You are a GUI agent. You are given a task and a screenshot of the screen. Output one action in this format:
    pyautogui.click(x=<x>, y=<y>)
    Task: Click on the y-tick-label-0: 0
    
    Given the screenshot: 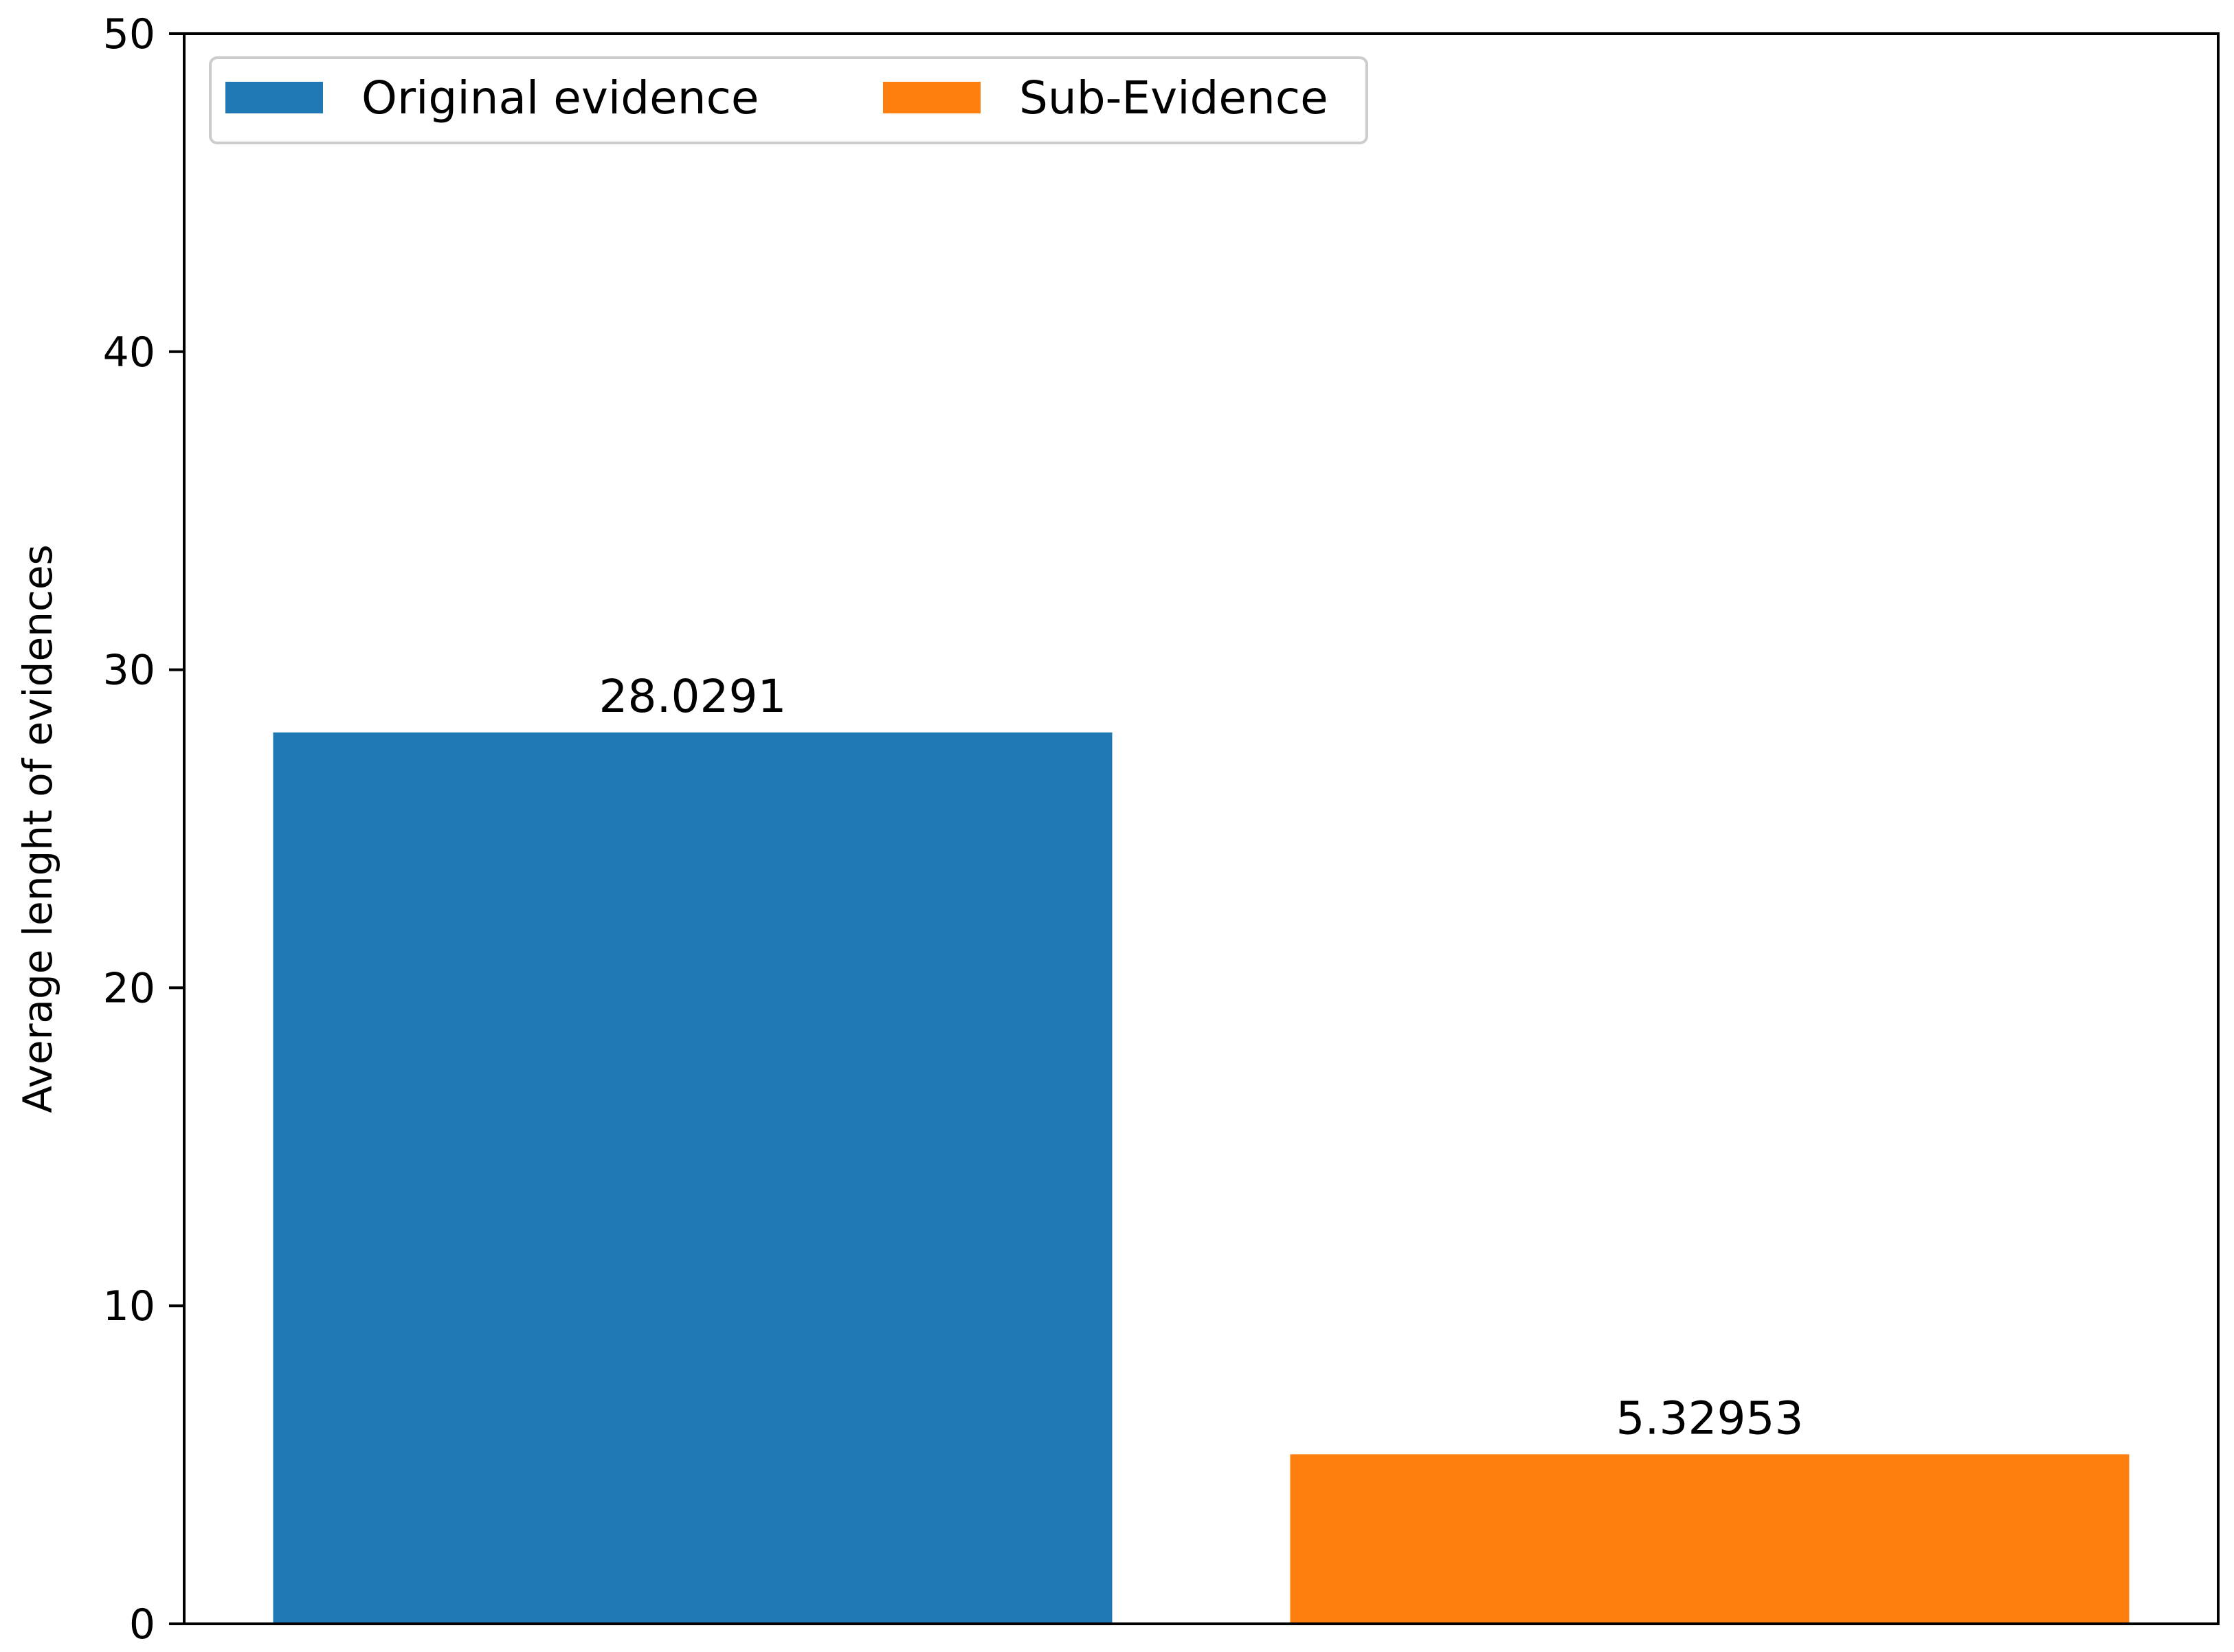 What is the action you would take?
    pyautogui.click(x=142, y=1624)
    